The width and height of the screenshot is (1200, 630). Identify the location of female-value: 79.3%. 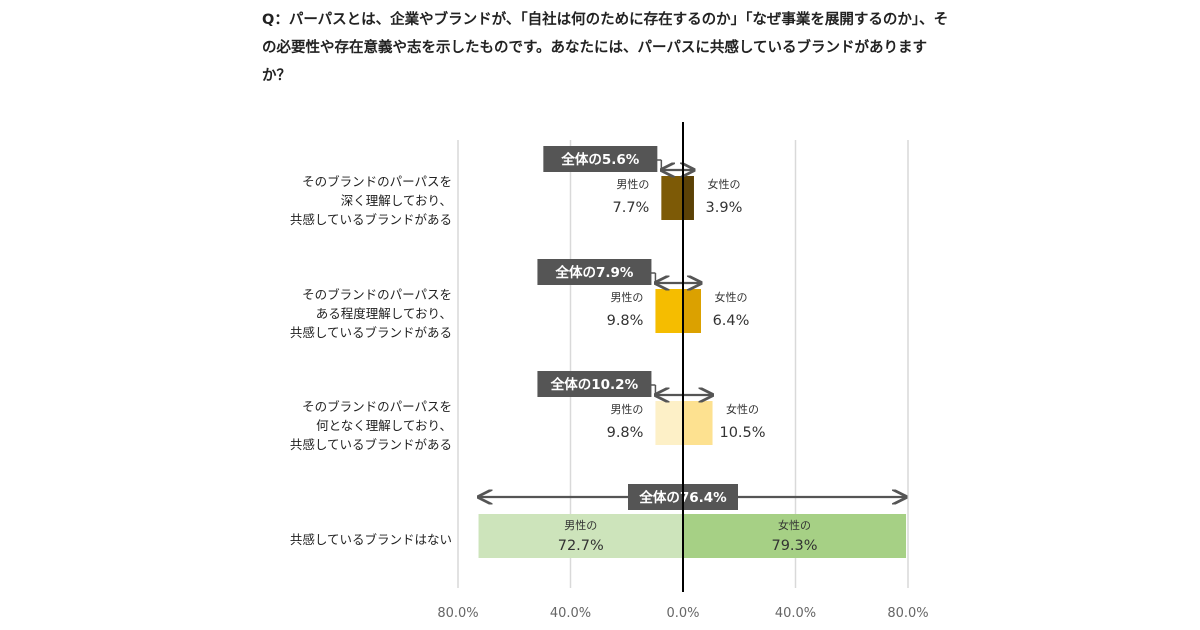
(794, 546).